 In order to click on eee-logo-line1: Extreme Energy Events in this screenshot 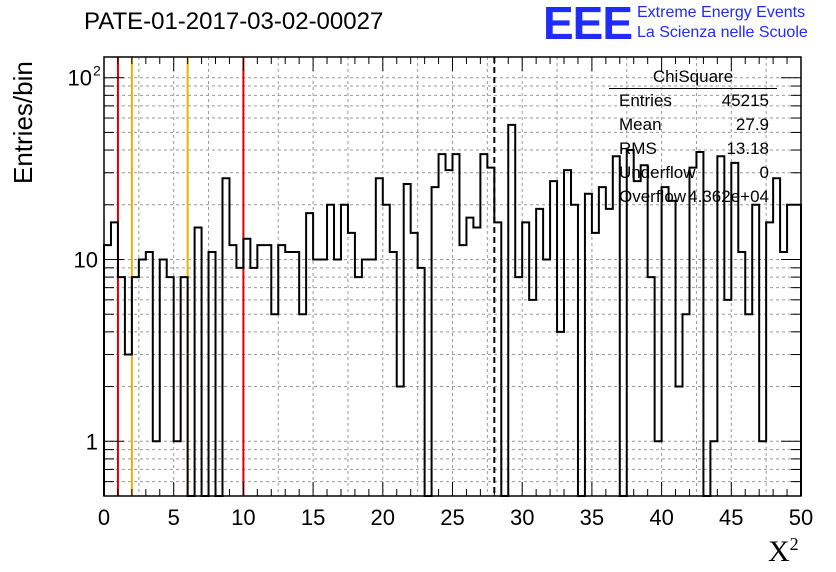, I will do `click(721, 12)`.